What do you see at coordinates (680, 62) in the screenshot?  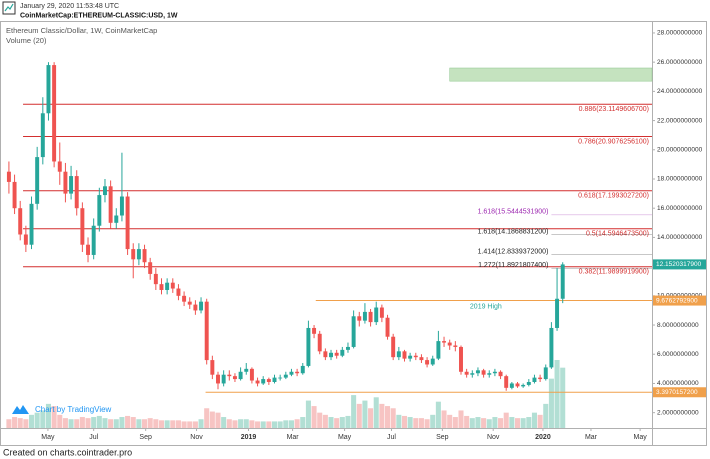 I see `y-tick-label: 26.0000000000` at bounding box center [680, 62].